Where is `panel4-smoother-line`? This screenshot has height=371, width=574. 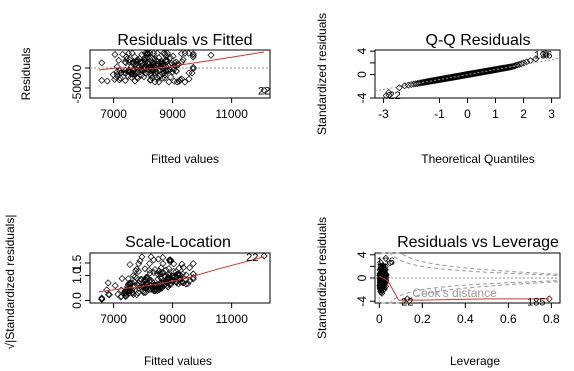 panel4-smoother-line is located at coordinates (464, 288).